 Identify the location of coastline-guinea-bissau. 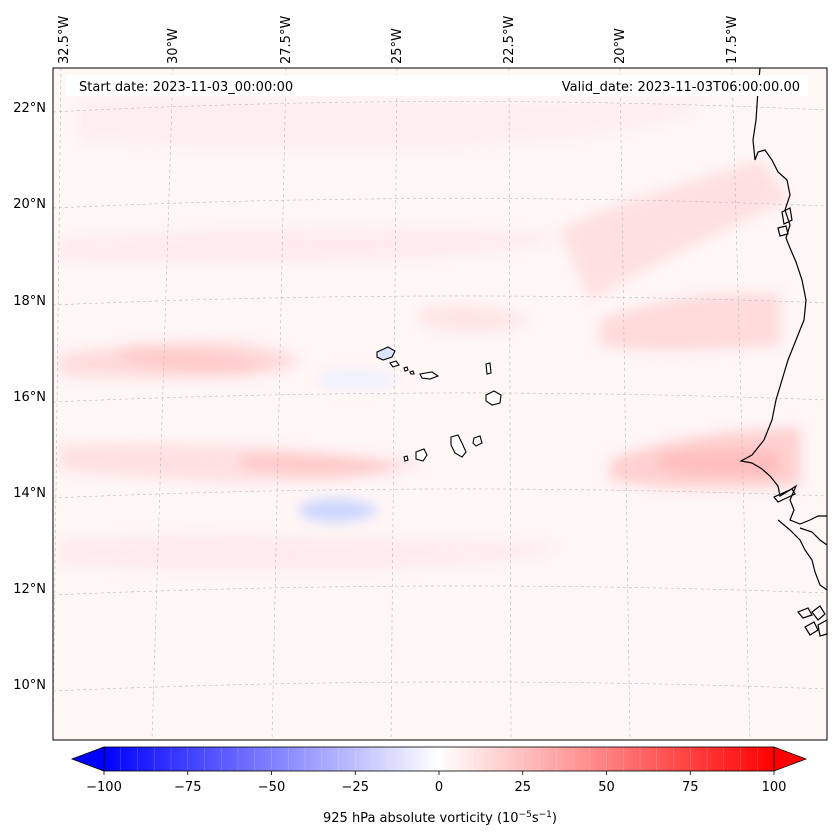
(802, 555).